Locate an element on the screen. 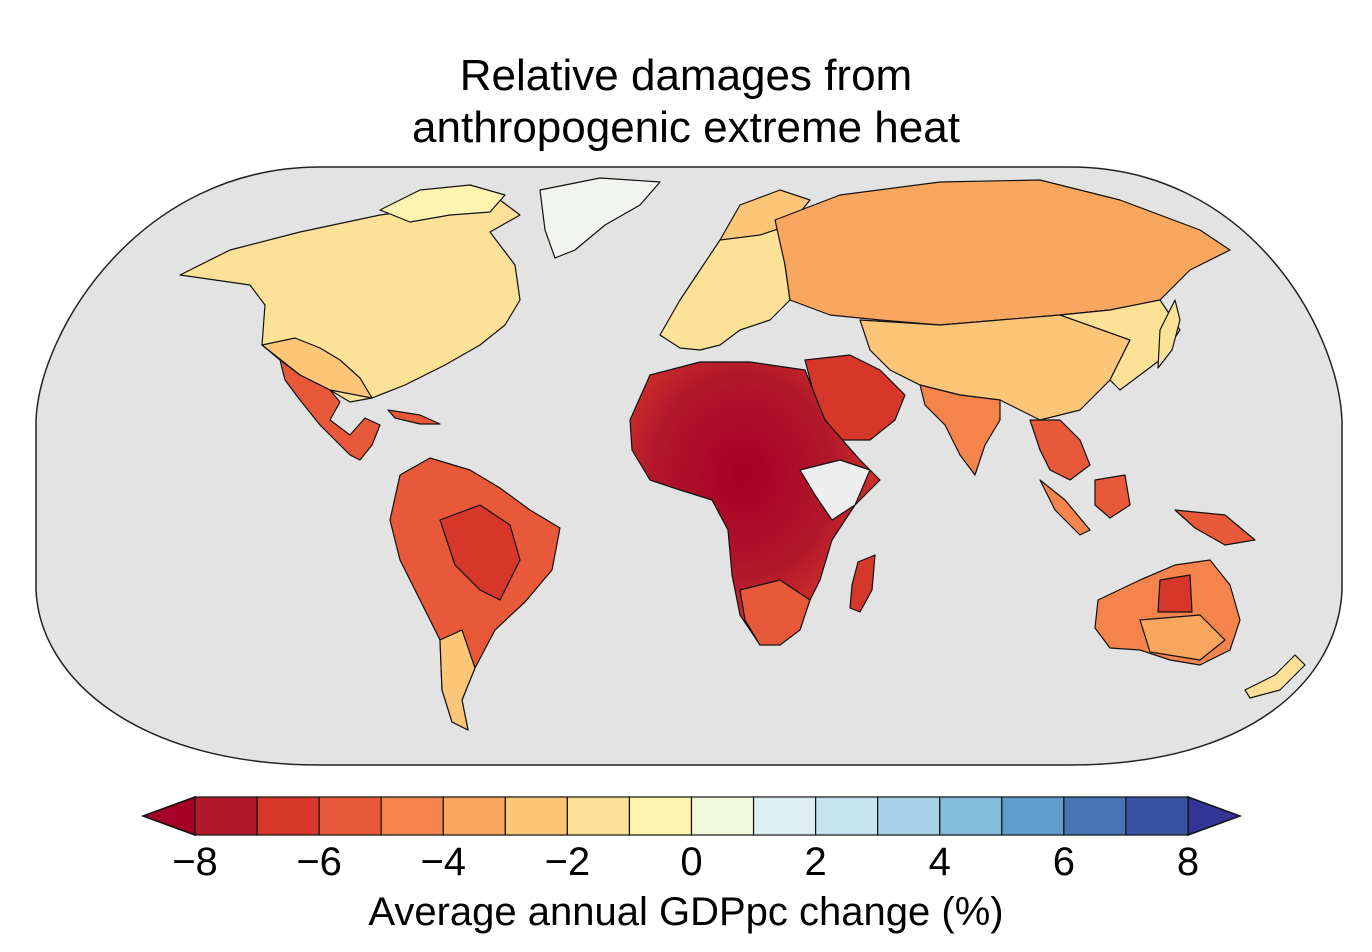  colorbar-tick-label: 4 is located at coordinates (939, 862).